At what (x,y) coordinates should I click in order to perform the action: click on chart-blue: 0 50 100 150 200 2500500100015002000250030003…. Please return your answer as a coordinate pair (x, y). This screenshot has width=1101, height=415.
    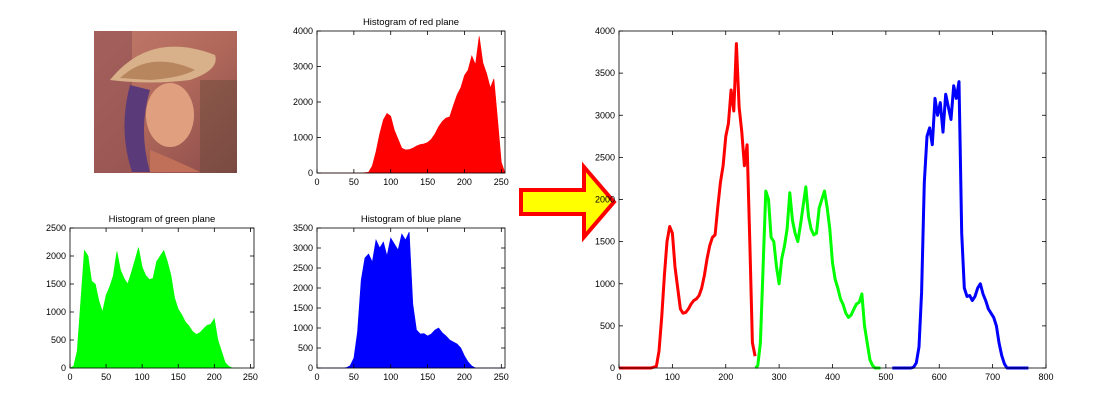
    Looking at the image, I should click on (401, 298).